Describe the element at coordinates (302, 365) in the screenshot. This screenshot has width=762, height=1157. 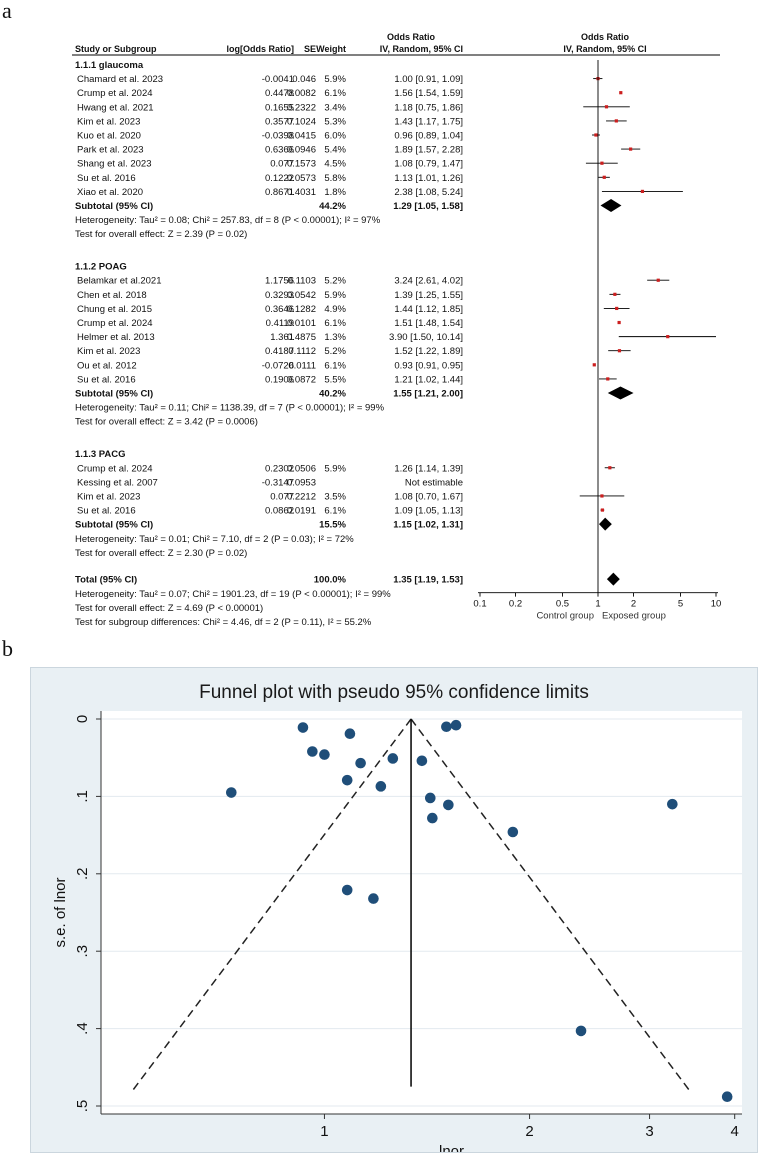
I see `study-se: 0.0111` at that location.